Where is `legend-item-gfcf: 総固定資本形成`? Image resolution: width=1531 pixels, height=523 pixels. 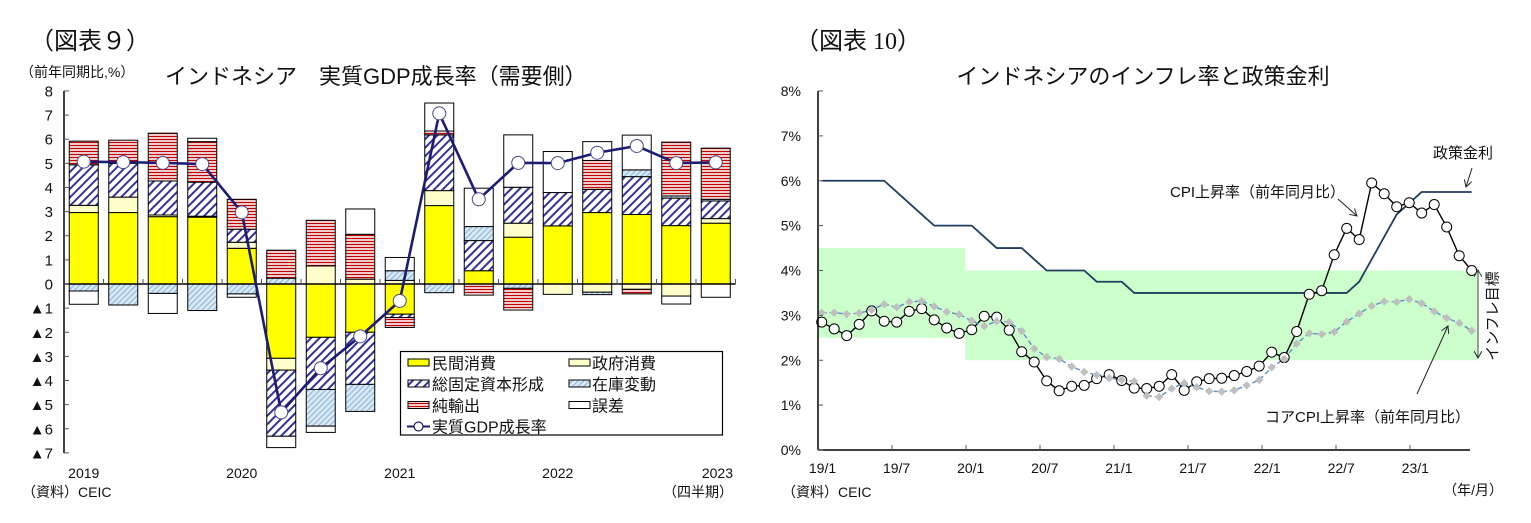 legend-item-gfcf: 総固定資本形成 is located at coordinates (475, 385).